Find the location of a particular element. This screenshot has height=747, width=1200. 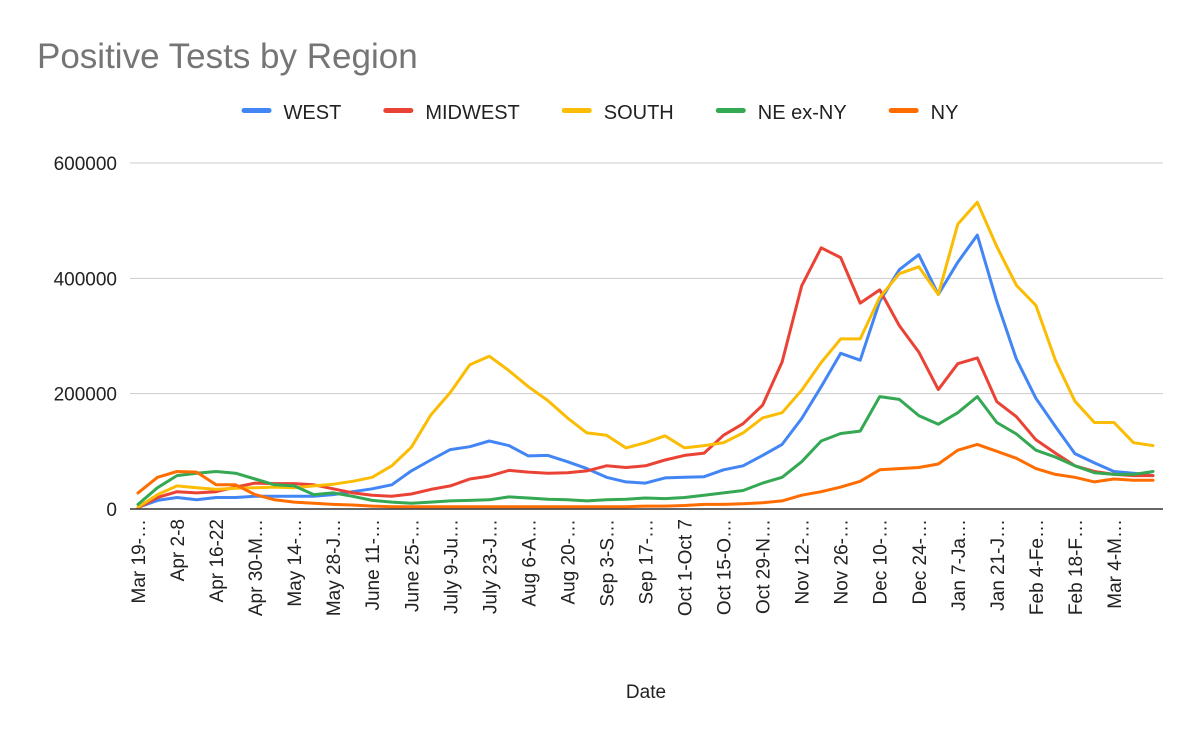

y-tick-label: 600000 is located at coordinates (85, 164).